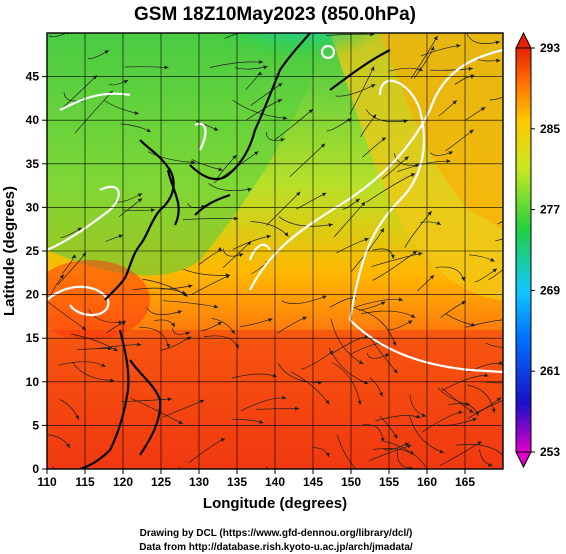  Describe the element at coordinates (35, 469) in the screenshot. I see `y-tick-label: 0` at that location.